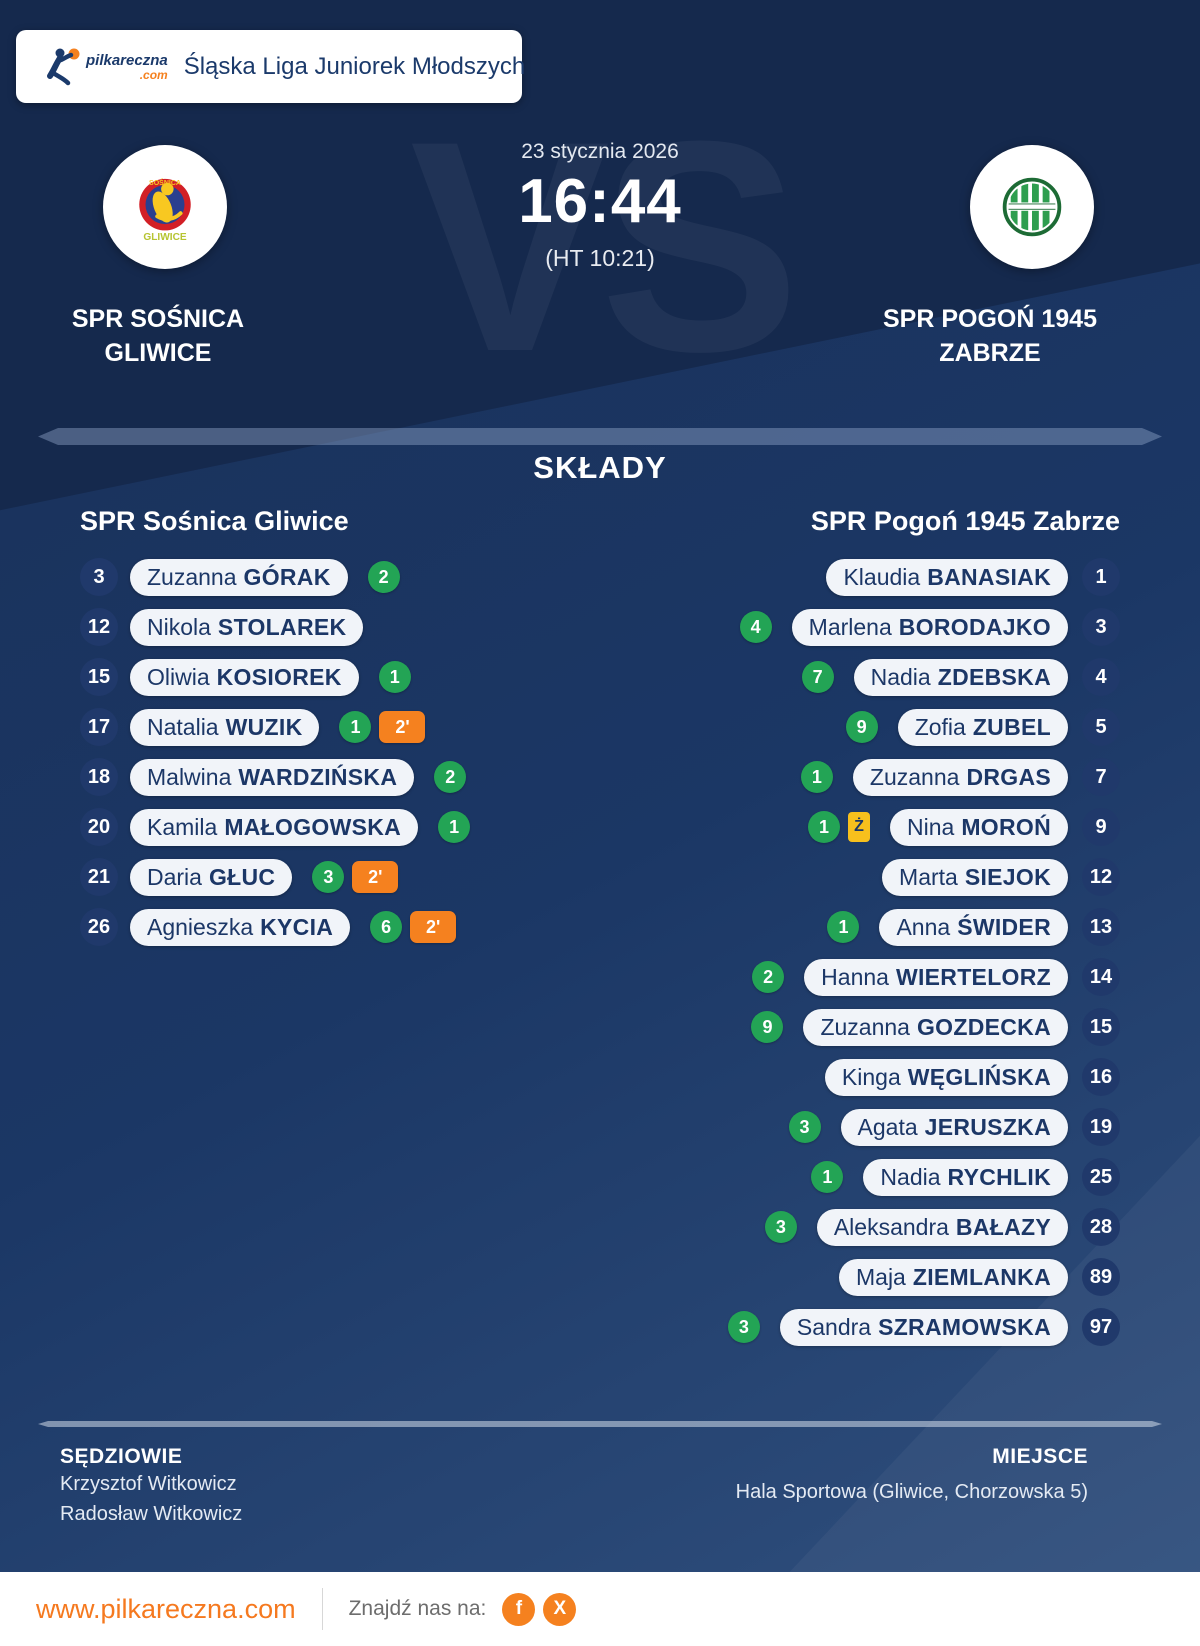 The image size is (1200, 1646). What do you see at coordinates (174, 876) in the screenshot?
I see `player-first-name: Daria` at bounding box center [174, 876].